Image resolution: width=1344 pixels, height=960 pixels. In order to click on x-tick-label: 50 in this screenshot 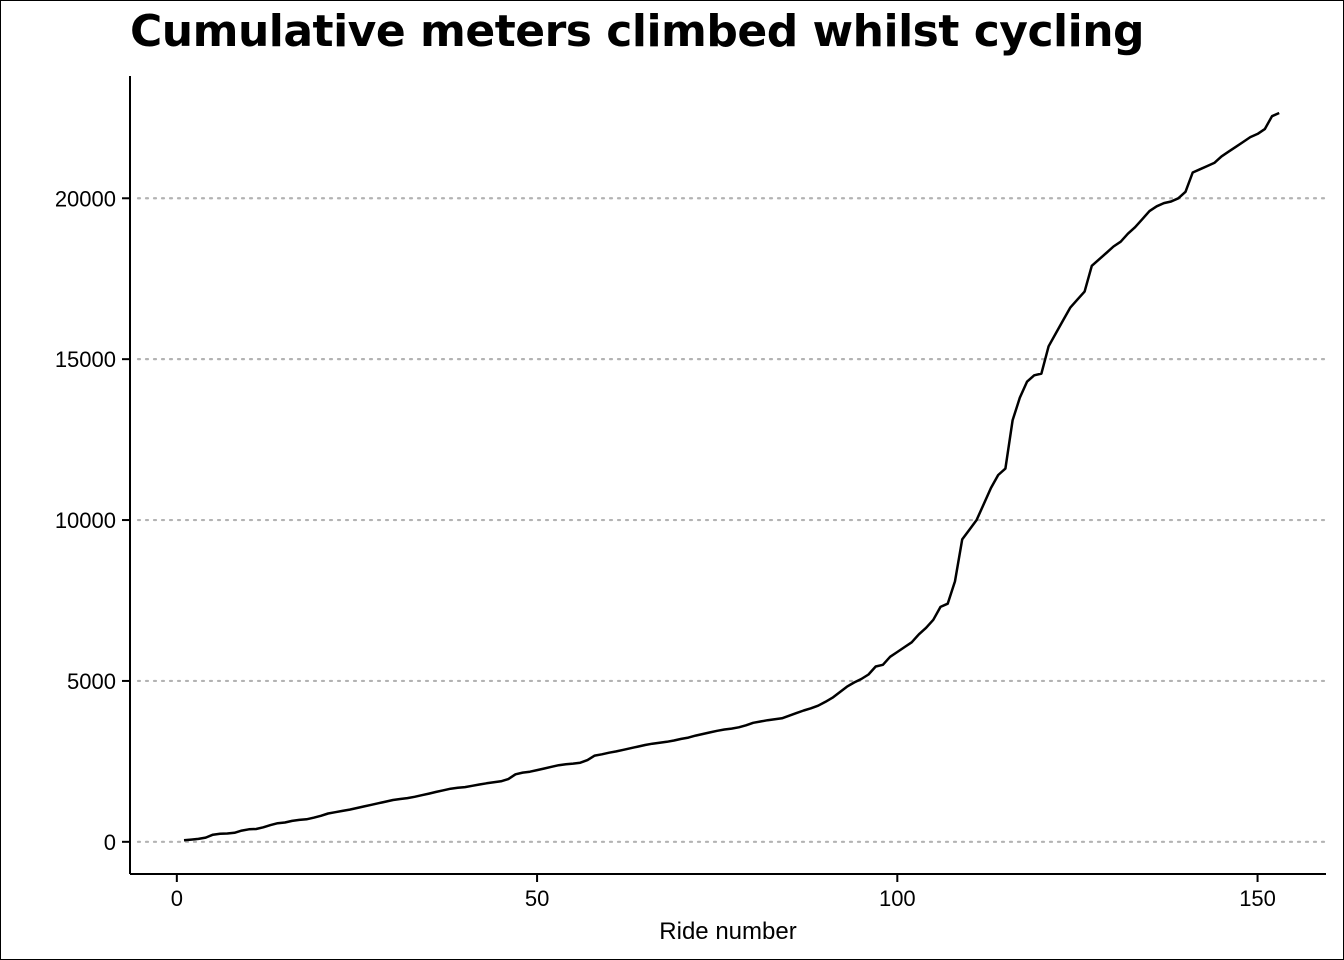, I will do `click(537, 898)`.